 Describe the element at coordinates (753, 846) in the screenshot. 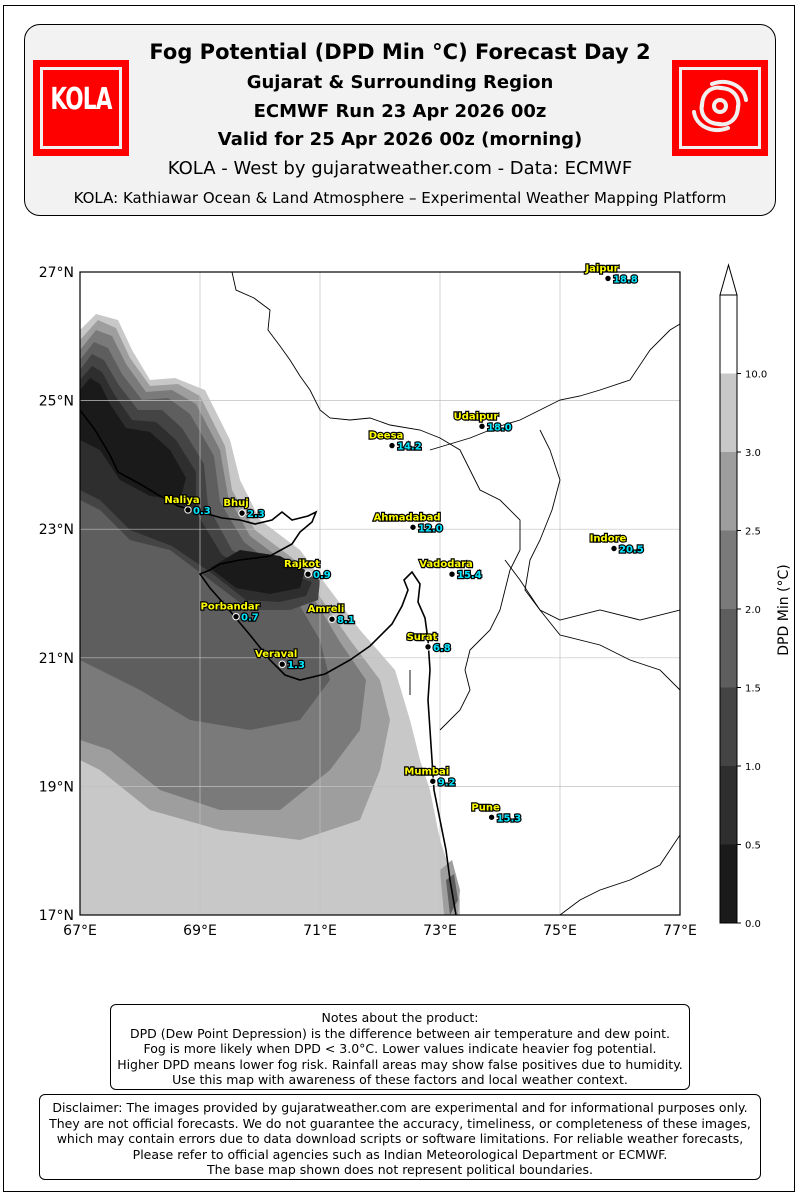

I see `colorbar-tick-label: 0.5` at that location.